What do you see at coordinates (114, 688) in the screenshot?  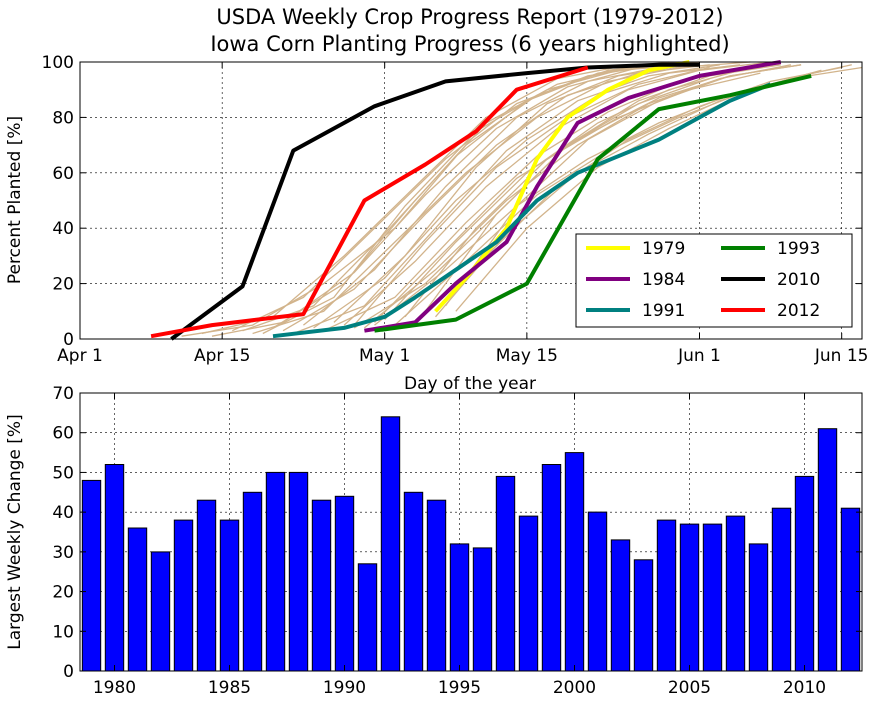 I see `bottom-x-tick-label: 1980` at bounding box center [114, 688].